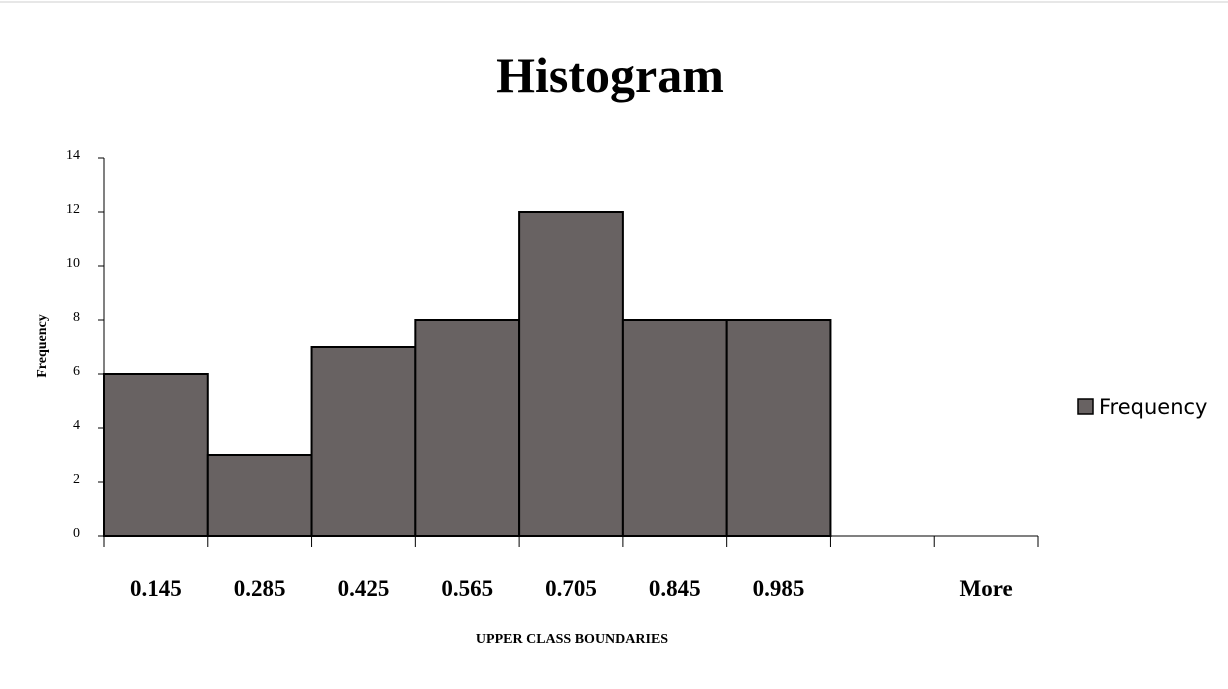 The image size is (1228, 689). I want to click on y-tick-label: 10, so click(73, 263).